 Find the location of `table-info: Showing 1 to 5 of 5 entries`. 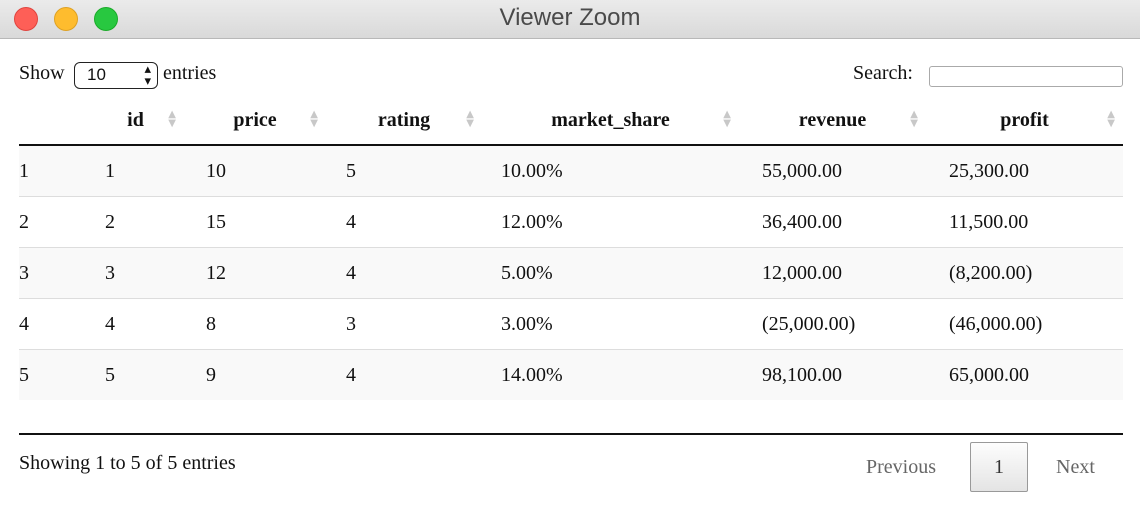

table-info: Showing 1 to 5 of 5 entries is located at coordinates (127, 463).